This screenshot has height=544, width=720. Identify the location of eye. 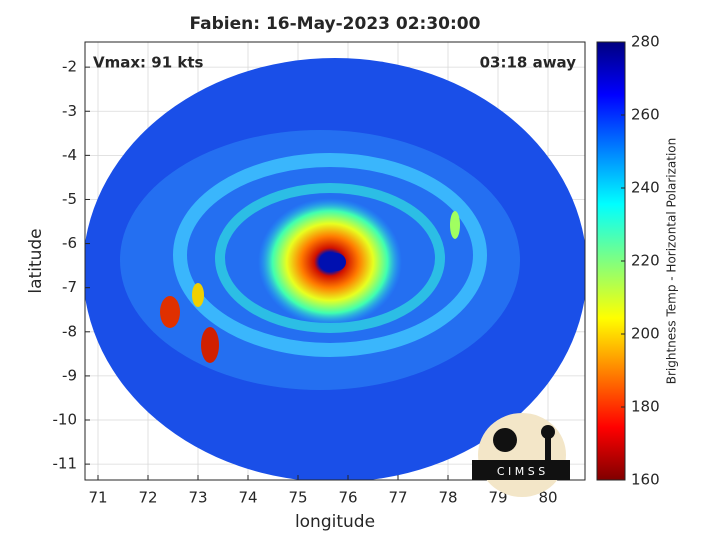
(336, 262).